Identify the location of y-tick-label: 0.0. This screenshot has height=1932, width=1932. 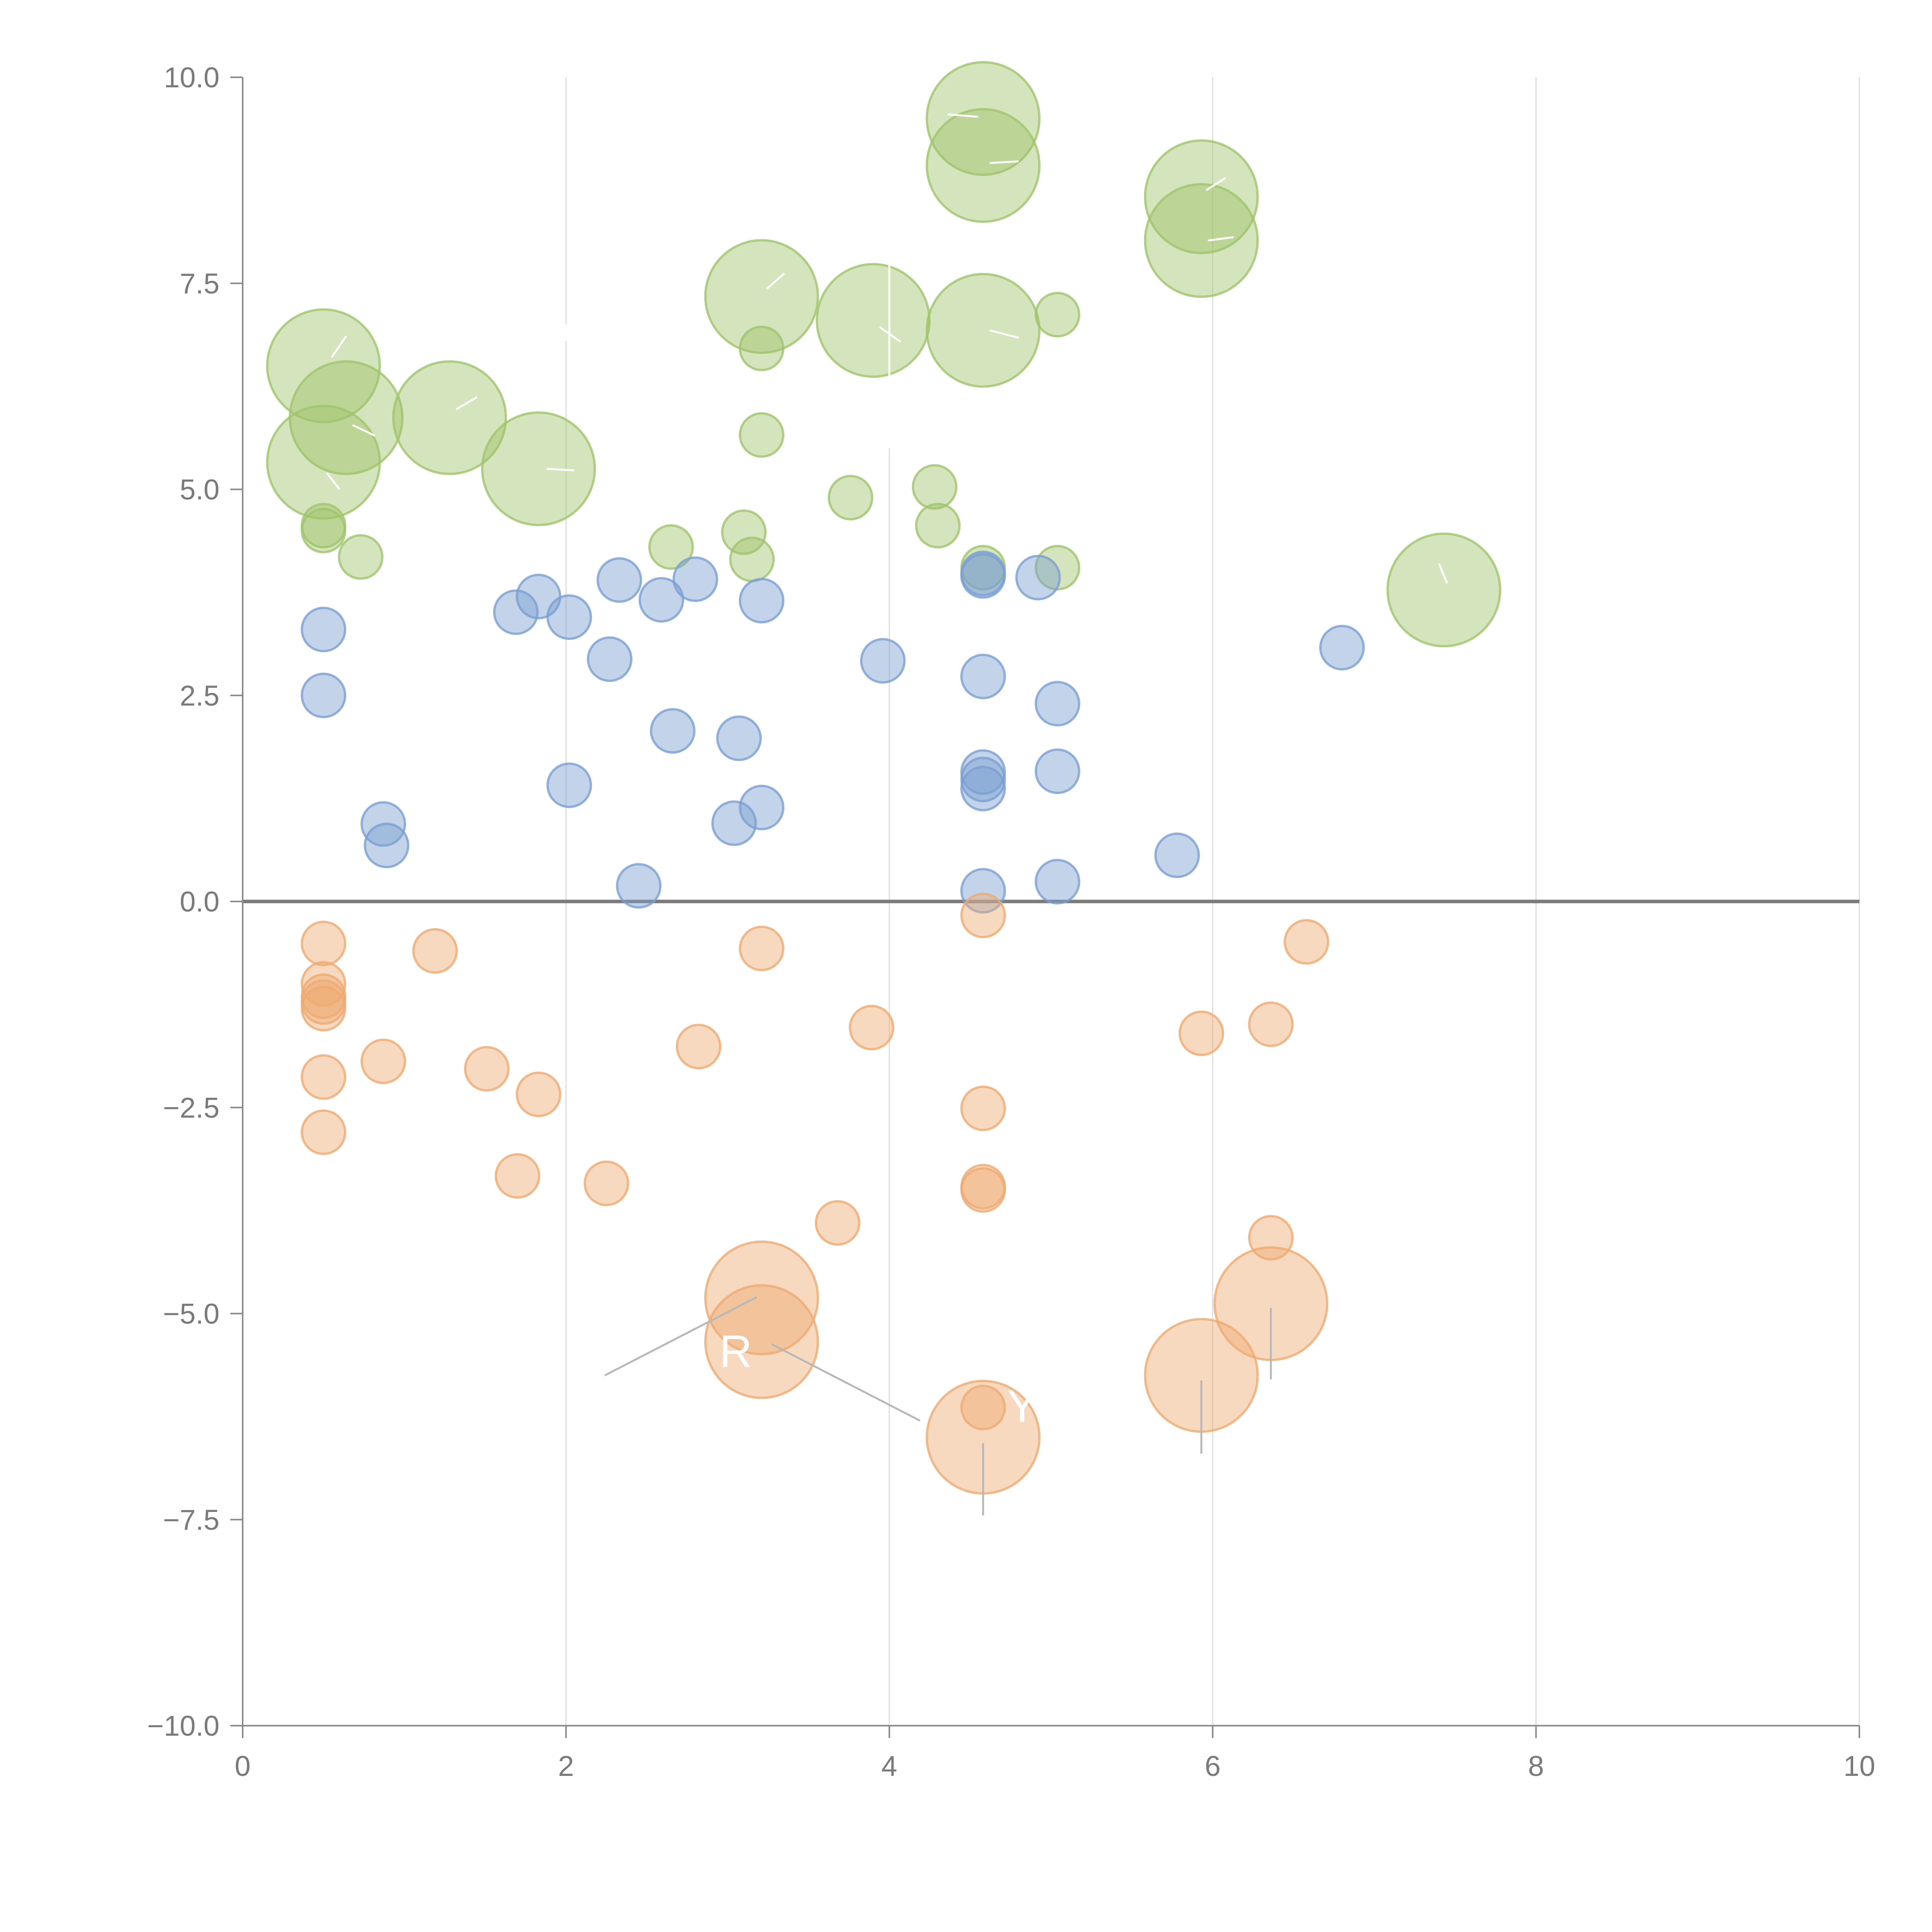
(200, 902).